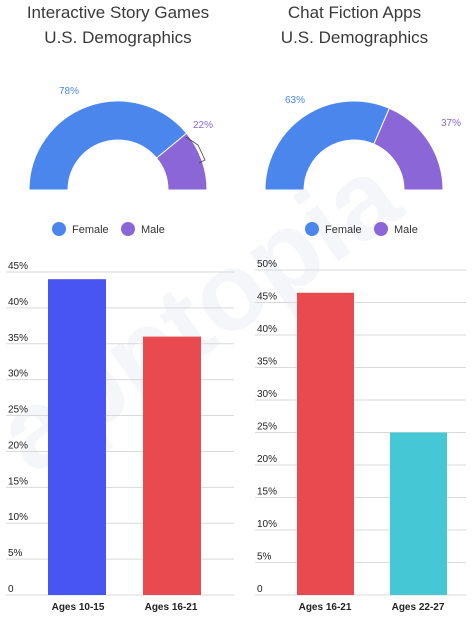 This screenshot has height=639, width=473. I want to click on bar-2-ytick-9: 45%, so click(18, 266).